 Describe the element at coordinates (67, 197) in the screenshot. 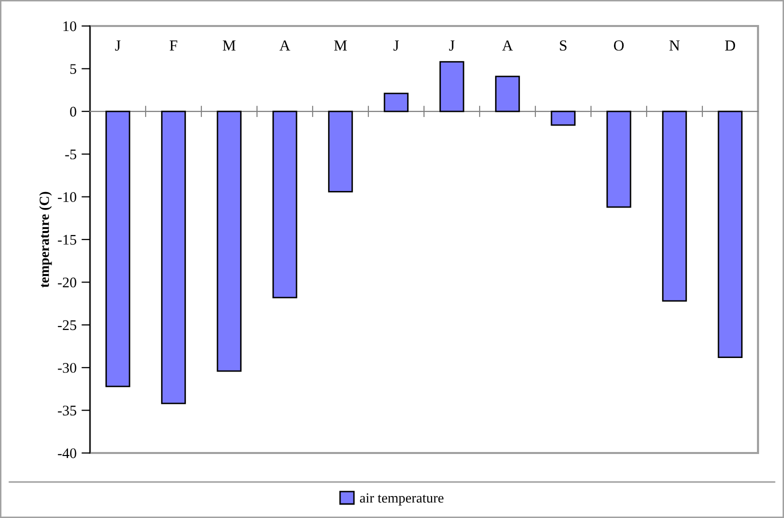

I see `y-tick-label: -10` at that location.